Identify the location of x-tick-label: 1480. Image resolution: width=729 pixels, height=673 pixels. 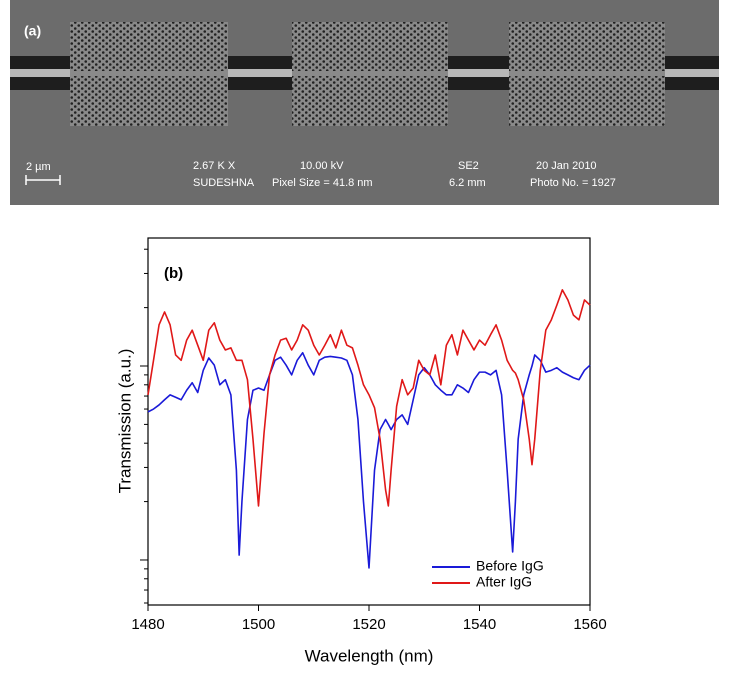
(147, 624).